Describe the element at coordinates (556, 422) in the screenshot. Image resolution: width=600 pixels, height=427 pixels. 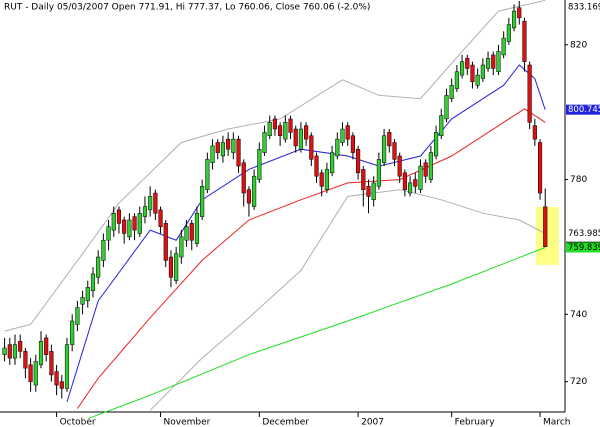
I see `x-tick-label: March` at that location.